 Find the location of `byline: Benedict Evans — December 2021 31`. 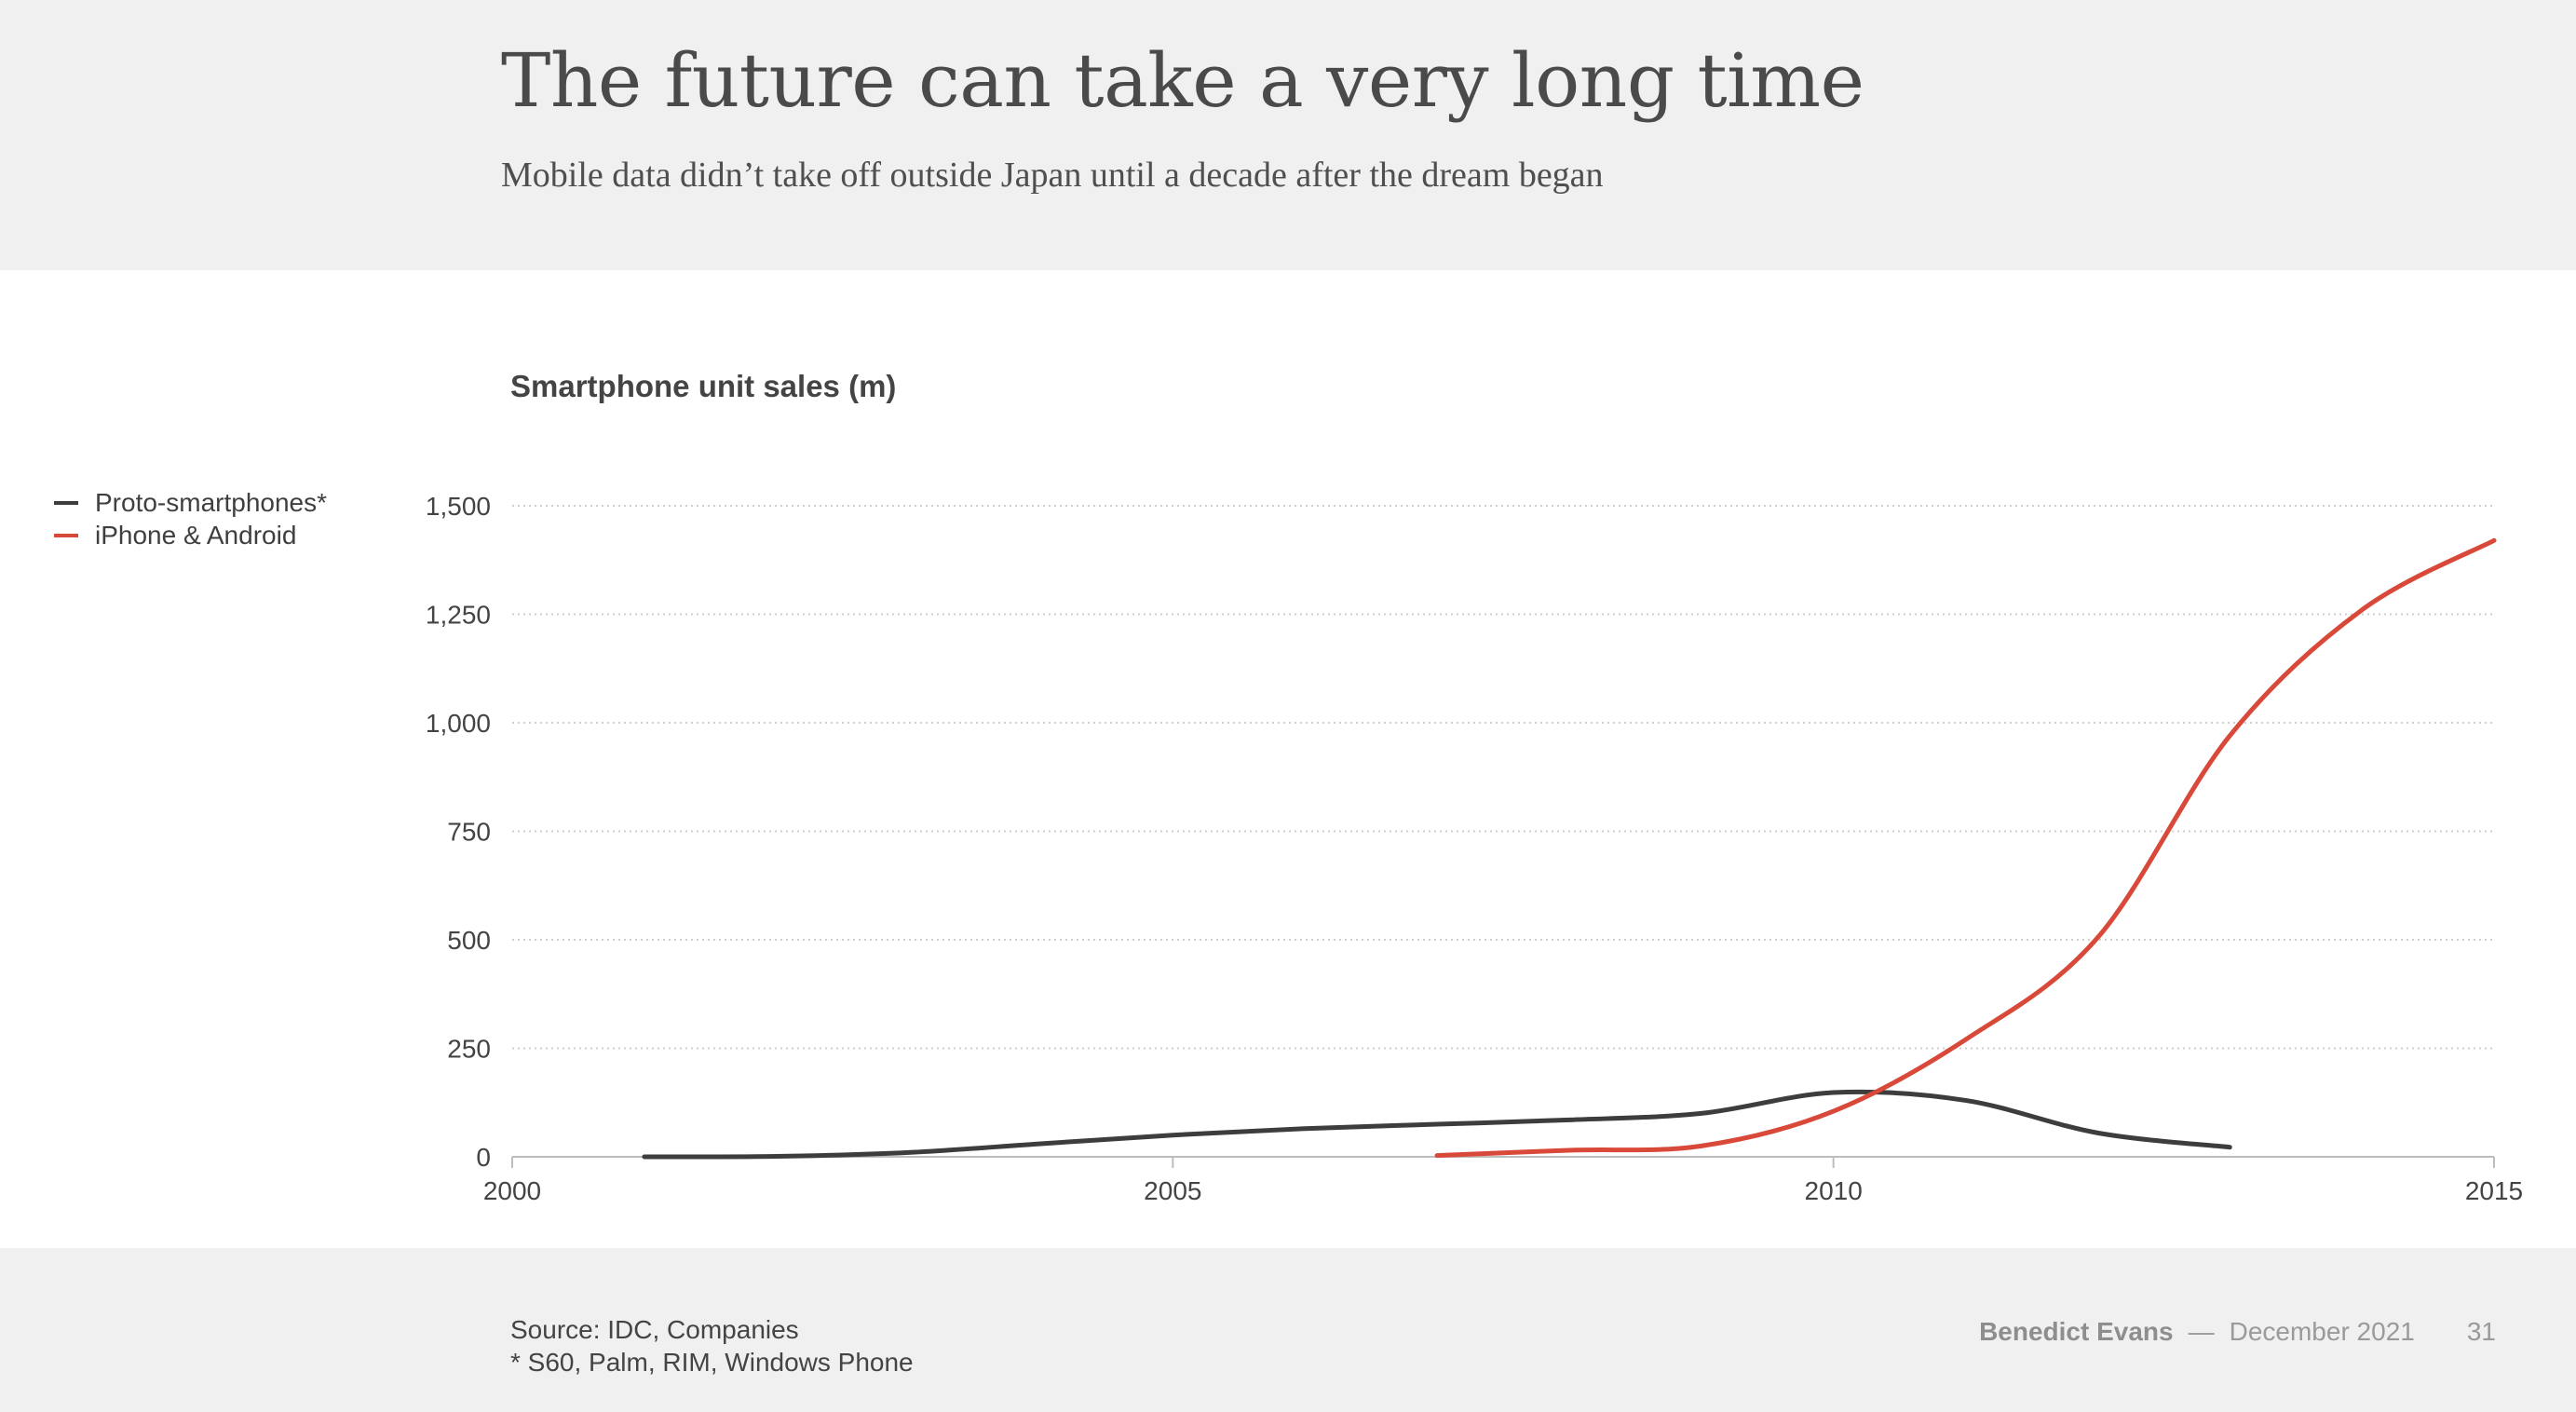

byline: Benedict Evans — December 2021 31 is located at coordinates (2237, 1332).